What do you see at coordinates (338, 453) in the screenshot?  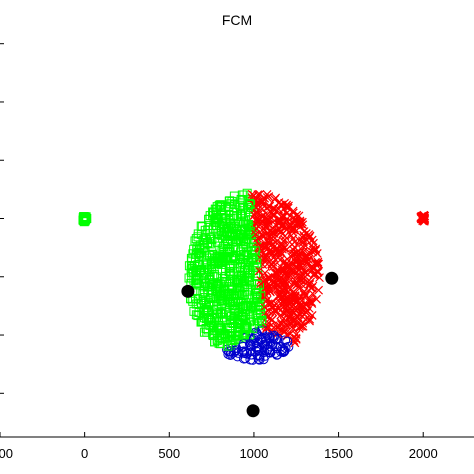 I see `x-tick-label: 1500` at bounding box center [338, 453].